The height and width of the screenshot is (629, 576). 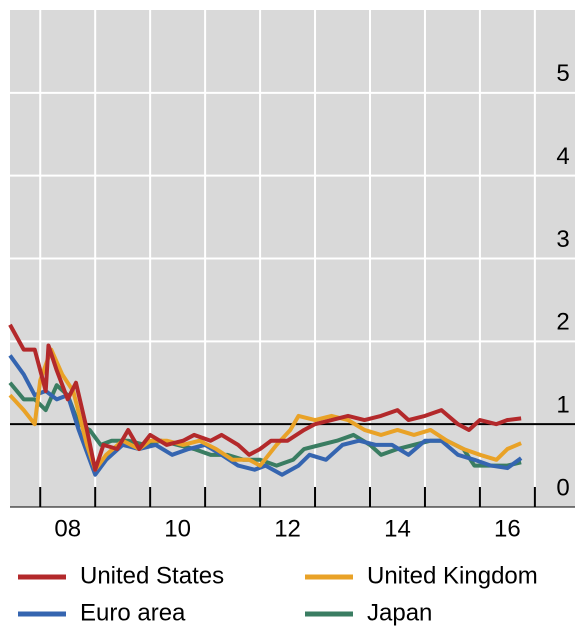 I want to click on legend-label: Euro area, so click(x=133, y=612).